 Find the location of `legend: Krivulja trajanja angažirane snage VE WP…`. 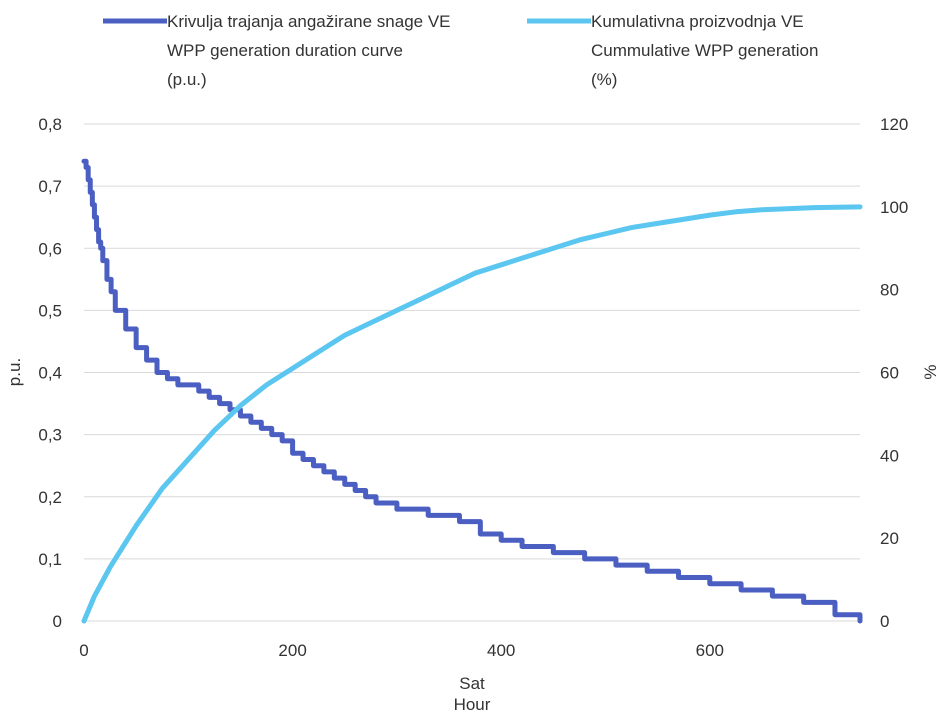

legend: Krivulja trajanja angažirane snage VE WP… is located at coordinates (460, 50).